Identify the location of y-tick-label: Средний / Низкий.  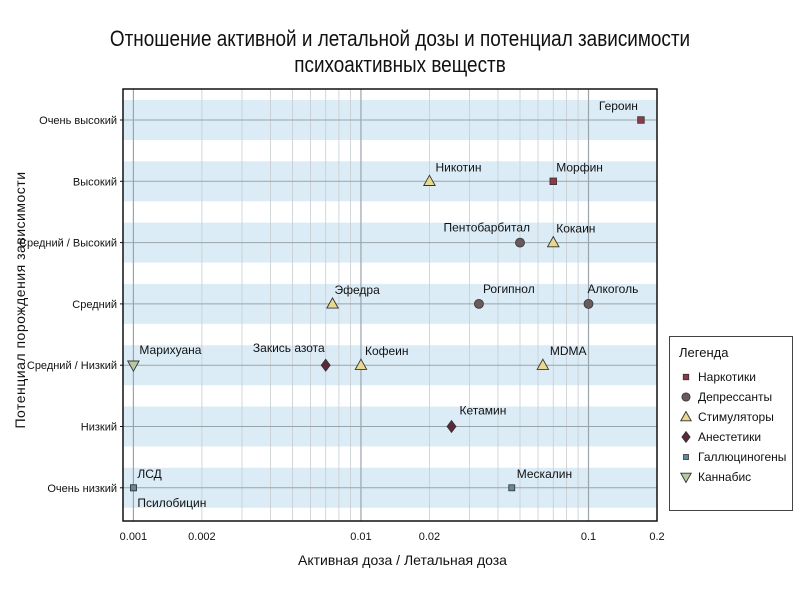
(72, 366).